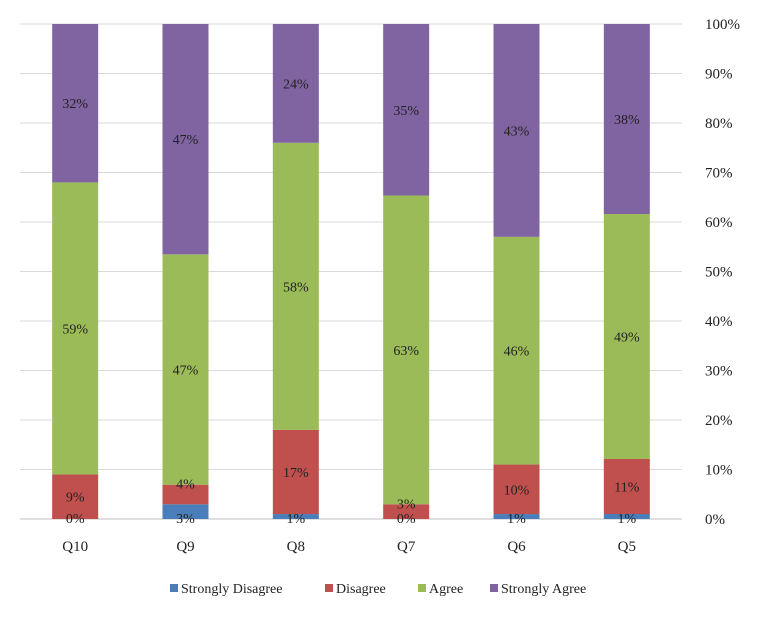 The image size is (768, 617). I want to click on y-tick-label: 90%, so click(719, 75).